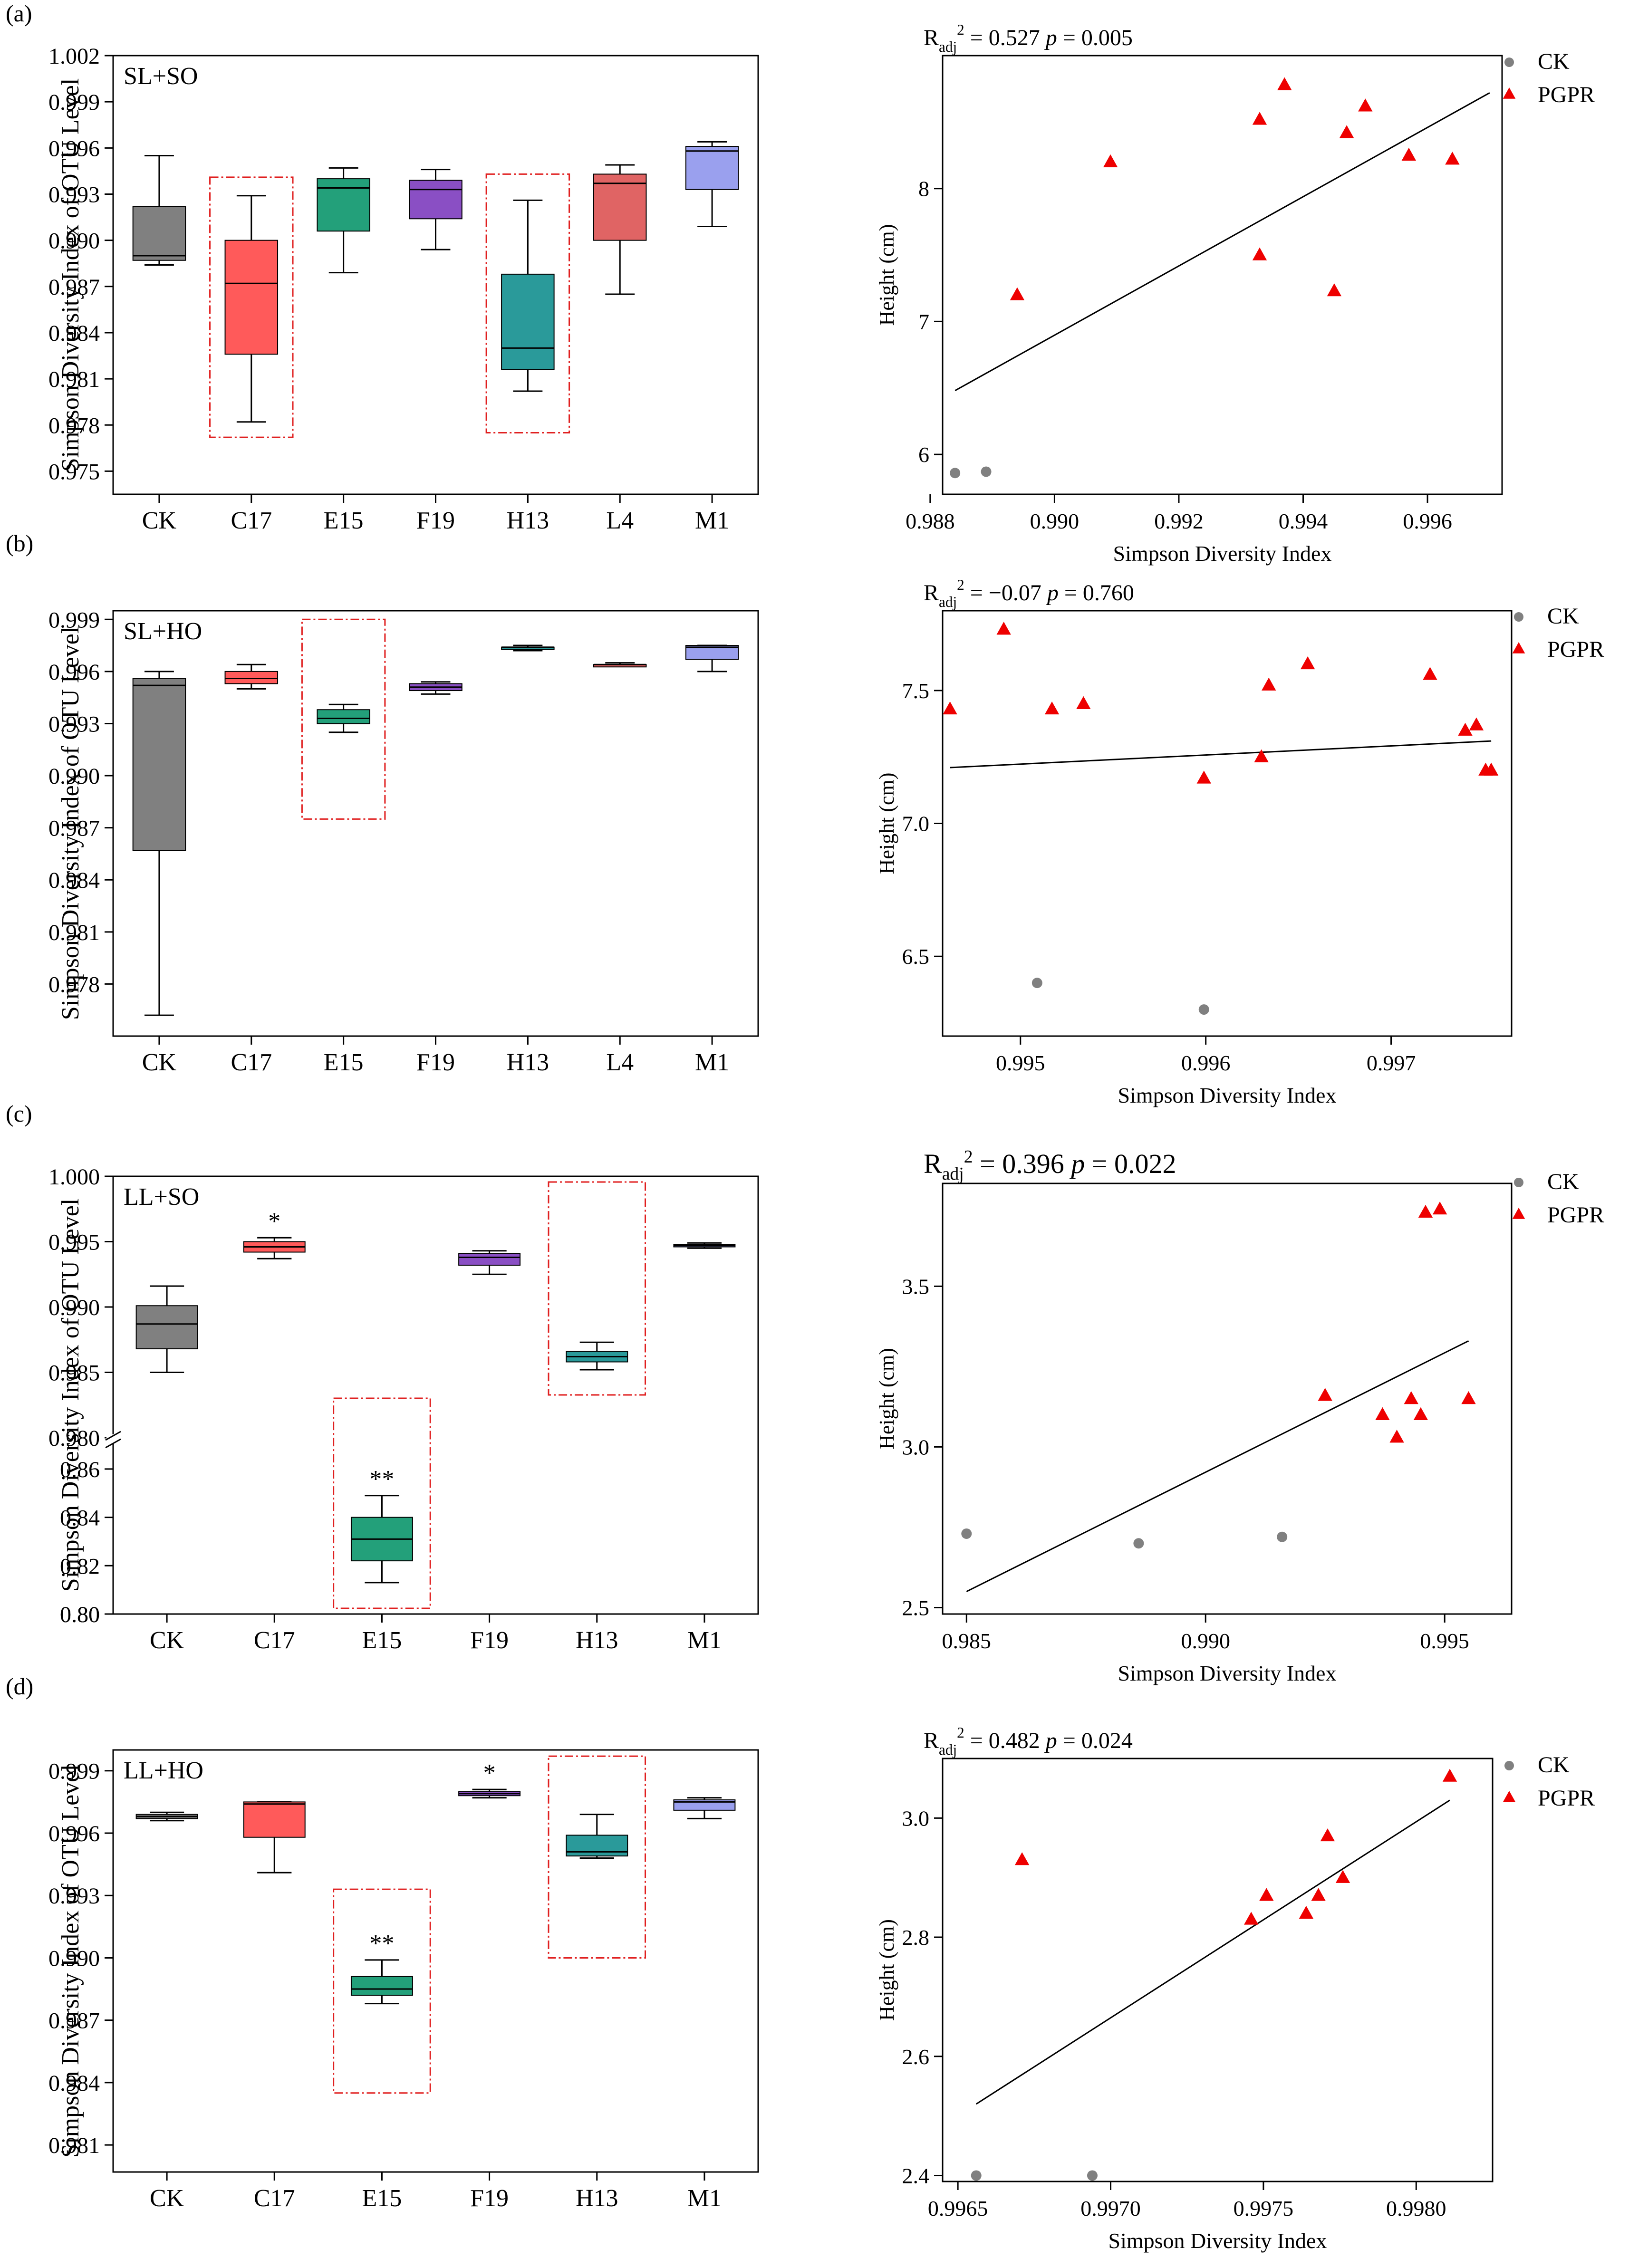  Describe the element at coordinates (704, 2198) in the screenshot. I see `x-tick-label: M1` at that location.